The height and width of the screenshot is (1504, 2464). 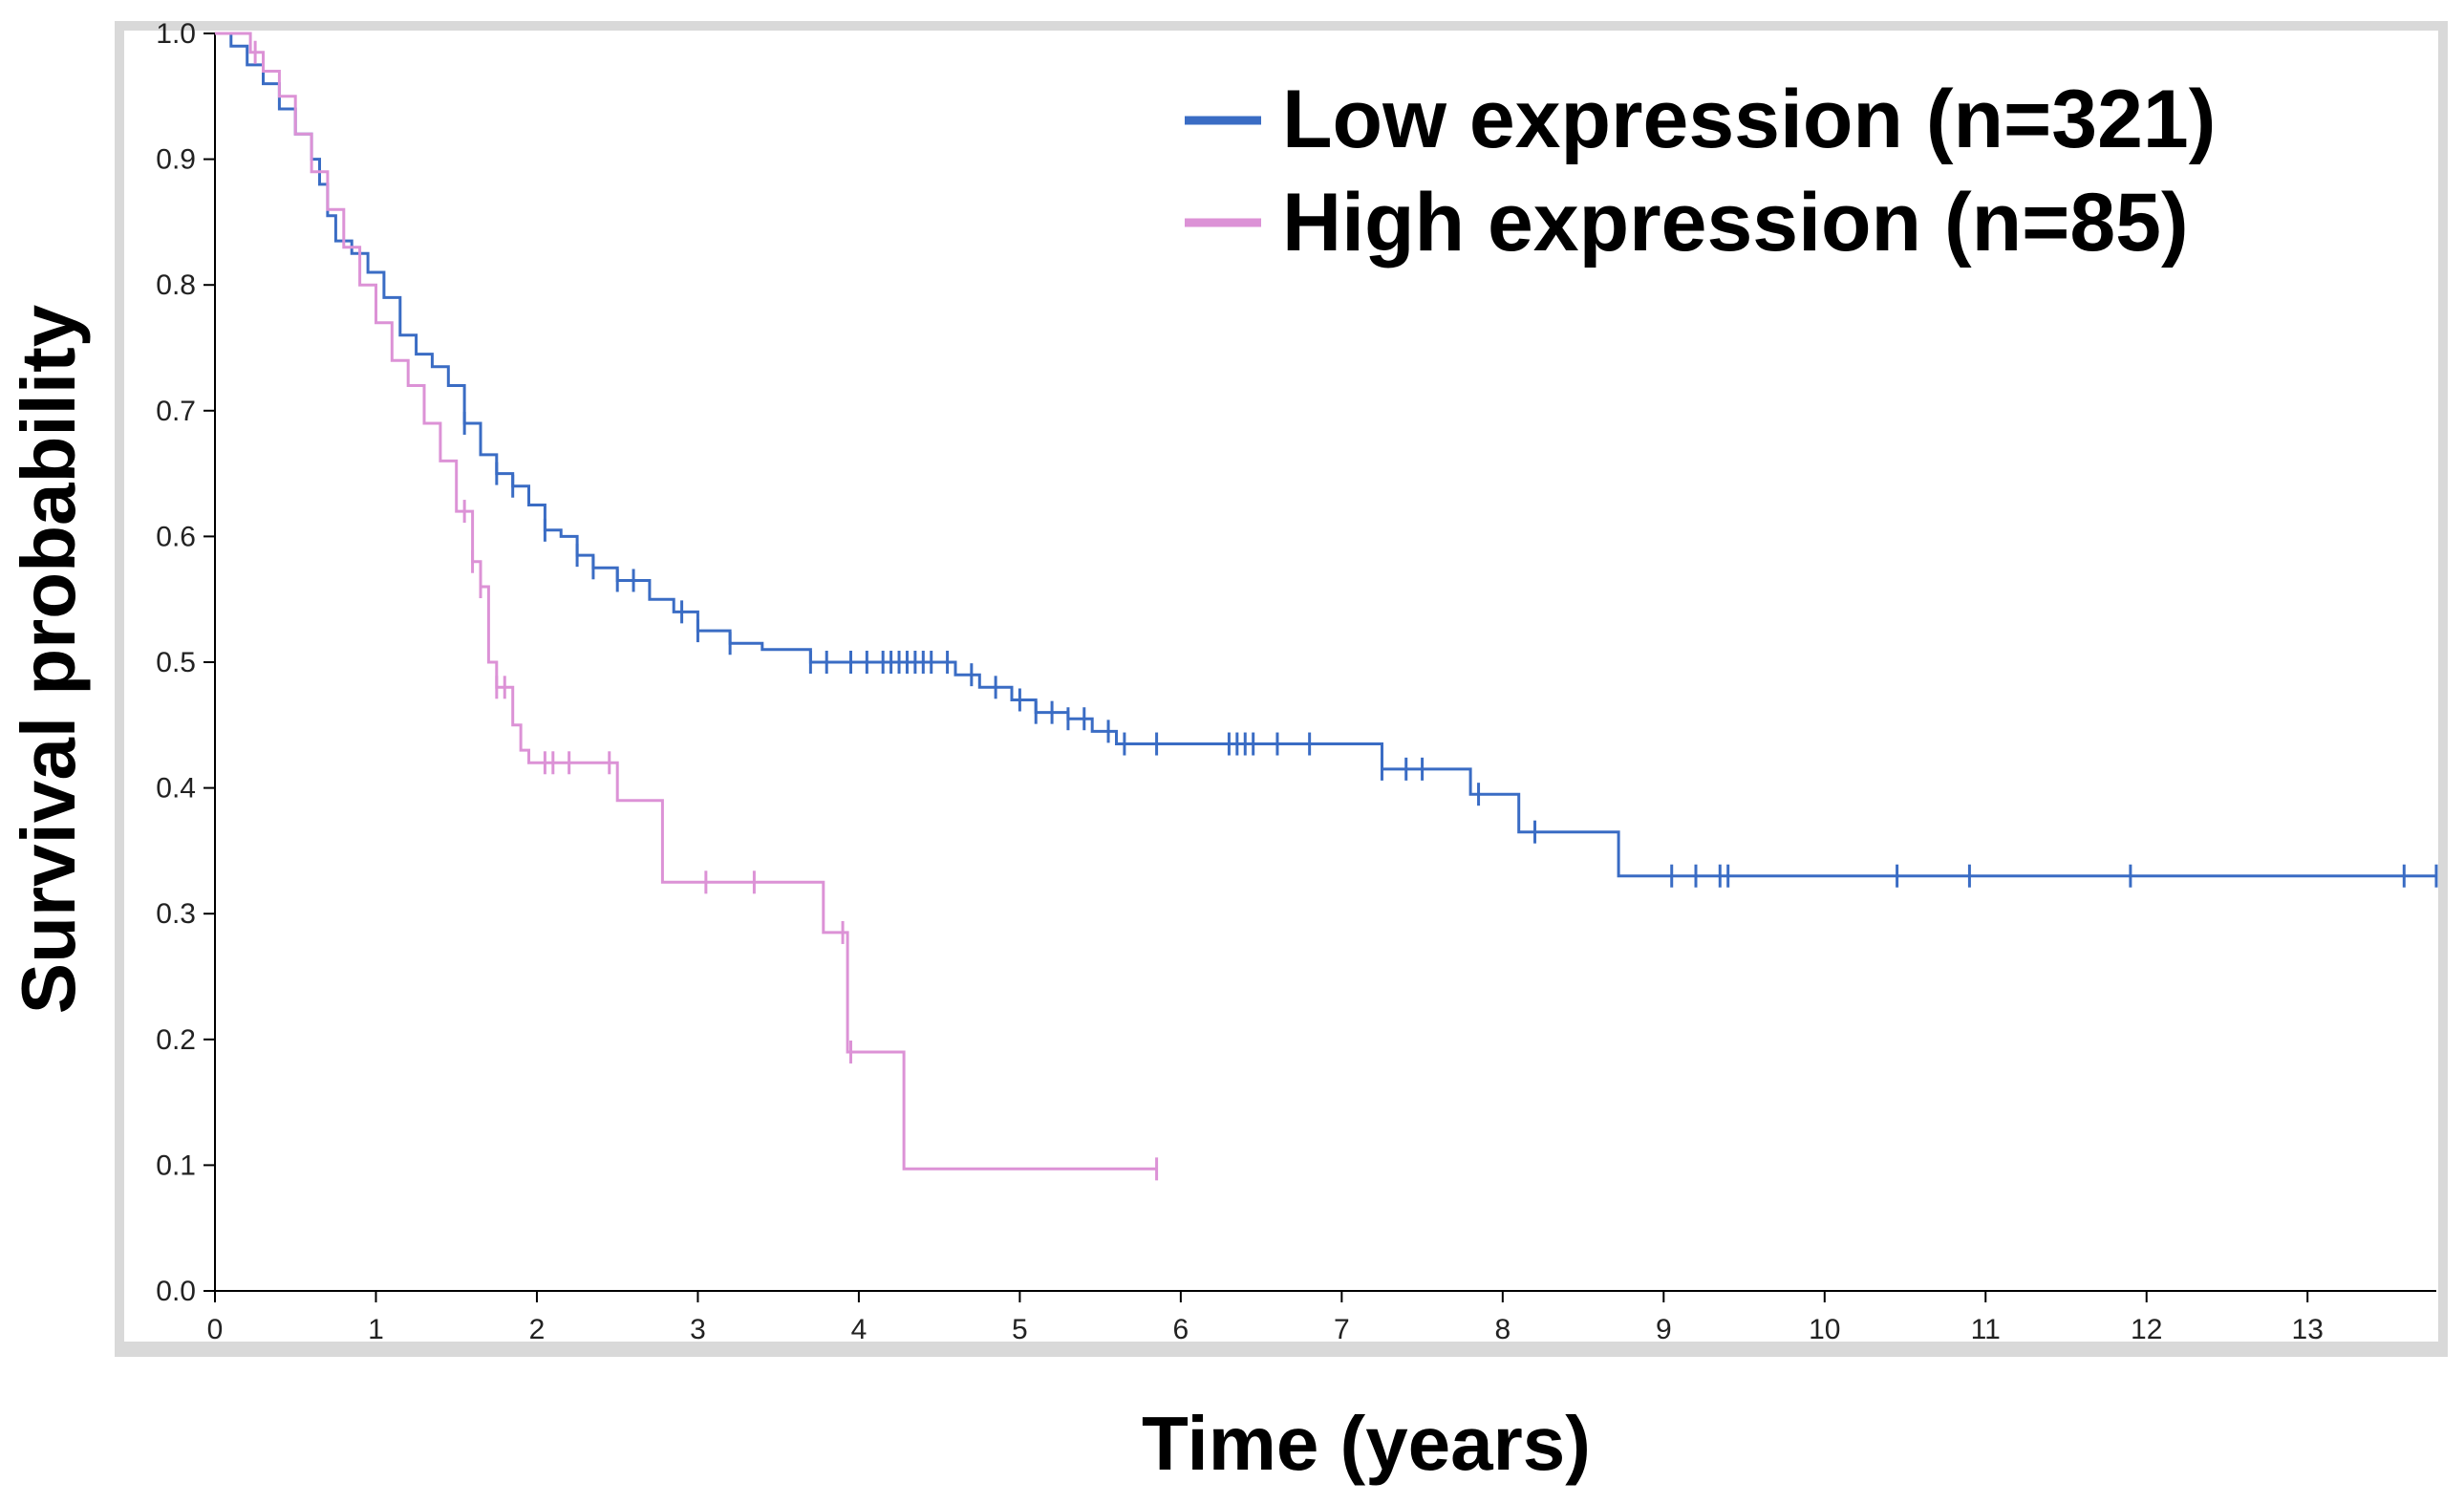 What do you see at coordinates (1824, 1329) in the screenshot?
I see `x-tick-label: 10` at bounding box center [1824, 1329].